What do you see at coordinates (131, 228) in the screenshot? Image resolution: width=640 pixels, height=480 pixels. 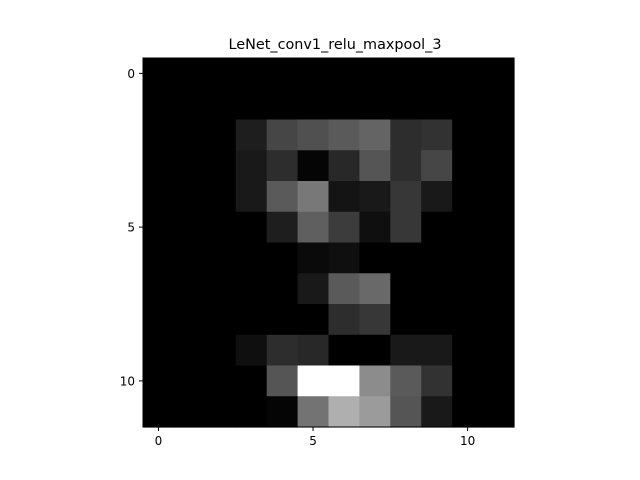 I see `y-tick-label: 5` at bounding box center [131, 228].